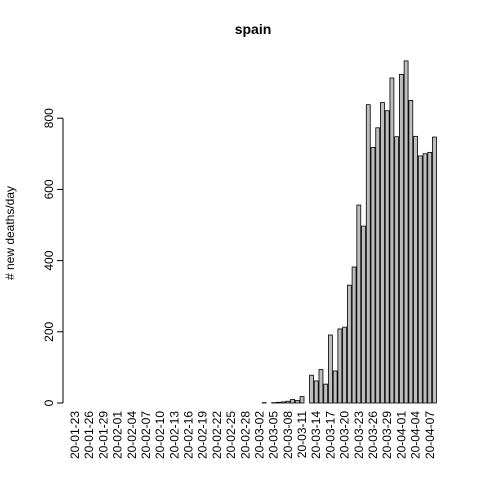 Image resolution: width=480 pixels, height=480 pixels. Describe the element at coordinates (231, 435) in the screenshot. I see `x-tick-label: 20-02-25` at that location.